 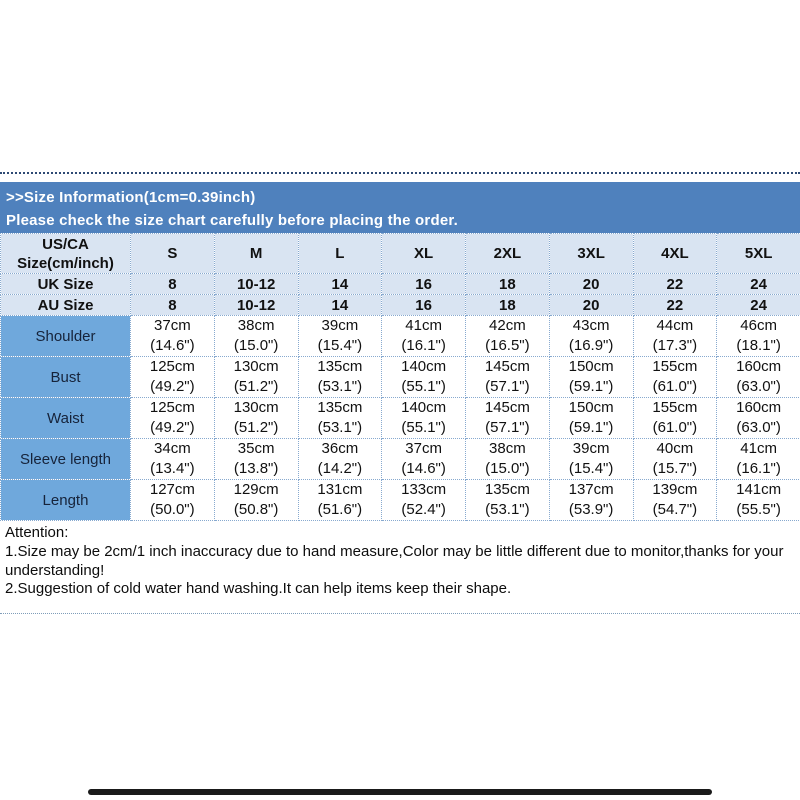 What do you see at coordinates (423, 253) in the screenshot?
I see `size-column-header: XL` at bounding box center [423, 253].